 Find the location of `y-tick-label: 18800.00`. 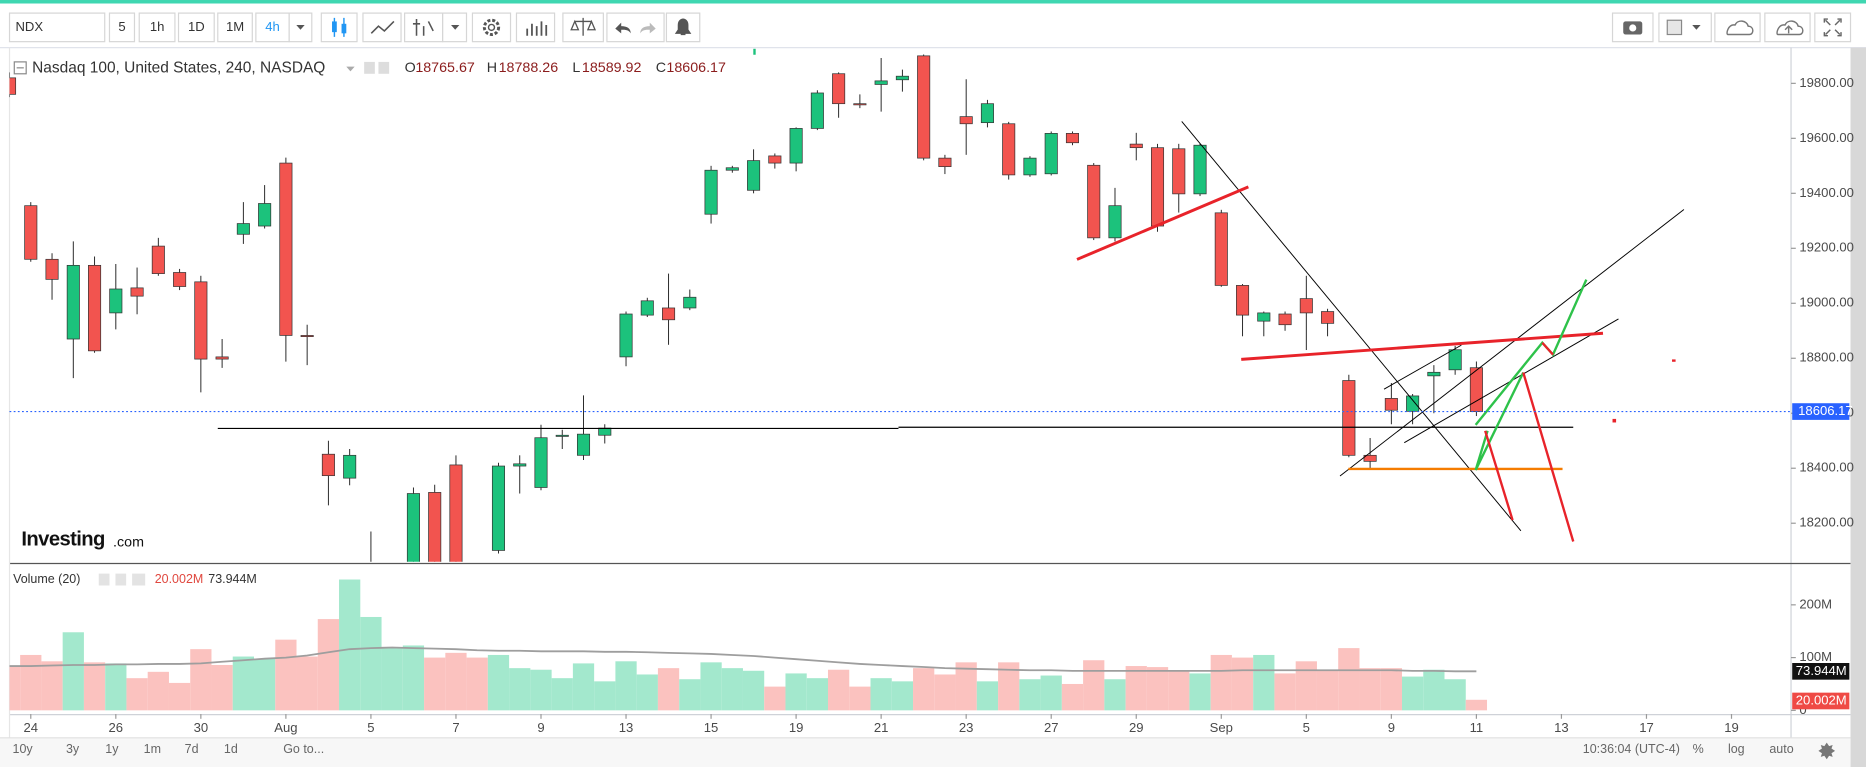

y-tick-label: 18800.00 is located at coordinates (1826, 357).